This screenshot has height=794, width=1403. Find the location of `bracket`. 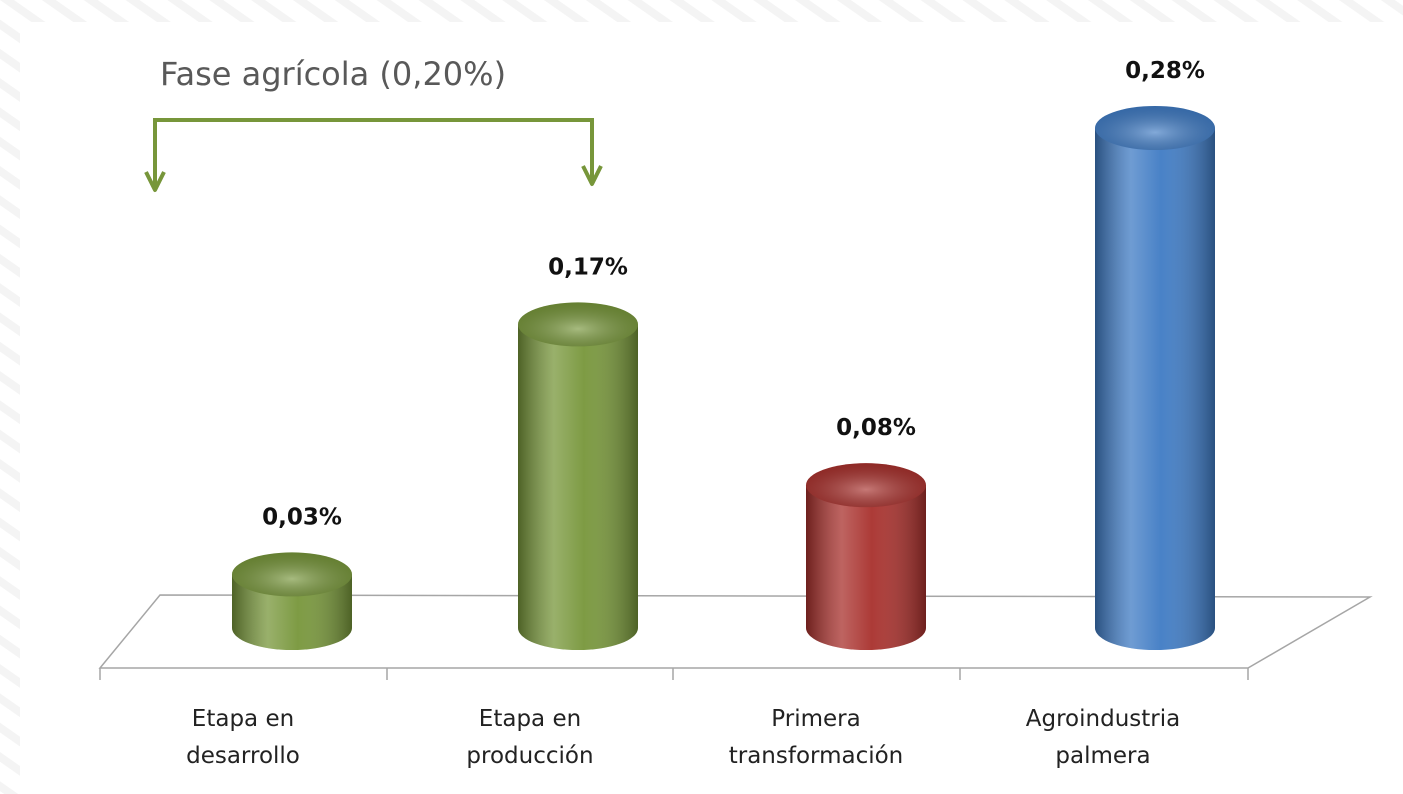

bracket is located at coordinates (373, 155).